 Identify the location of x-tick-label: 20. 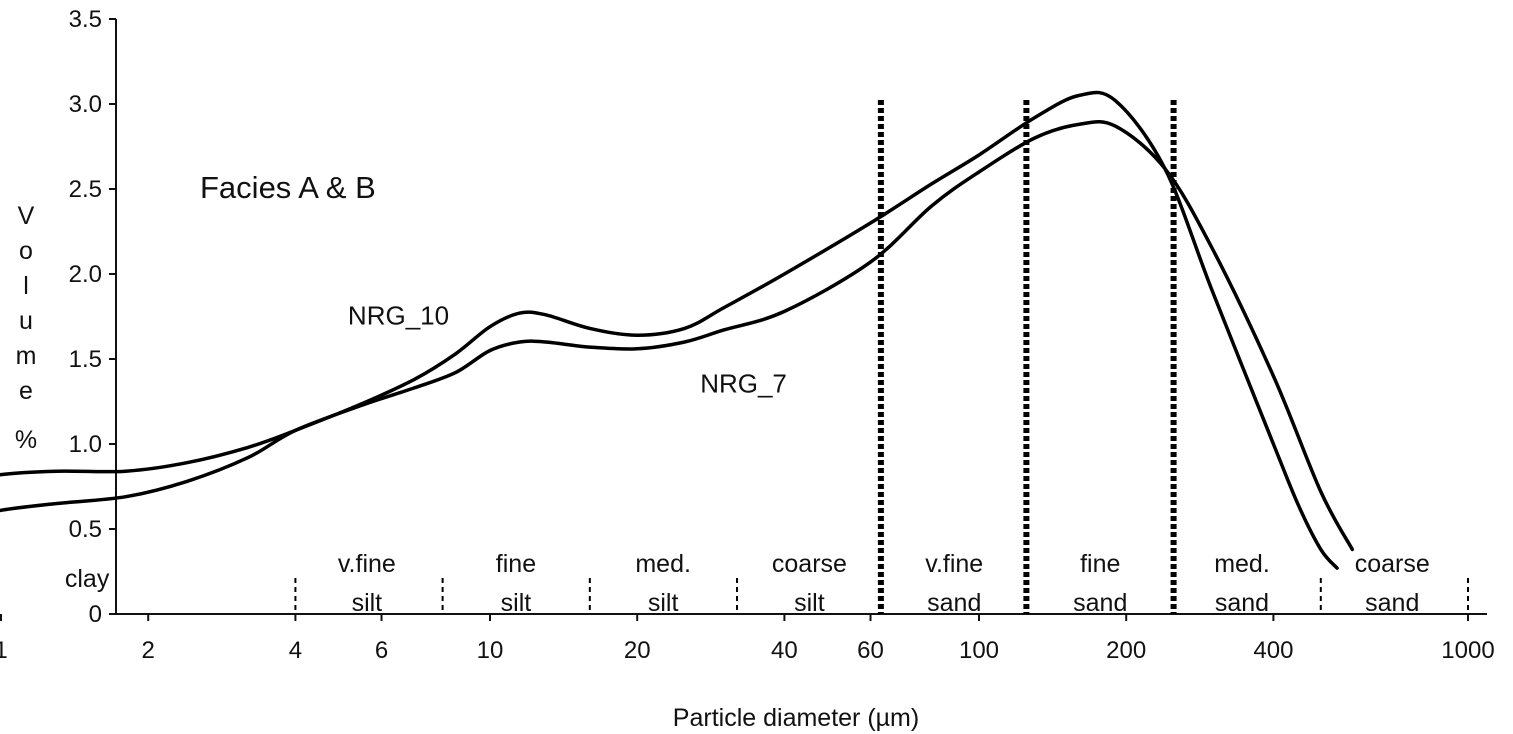
(637, 650).